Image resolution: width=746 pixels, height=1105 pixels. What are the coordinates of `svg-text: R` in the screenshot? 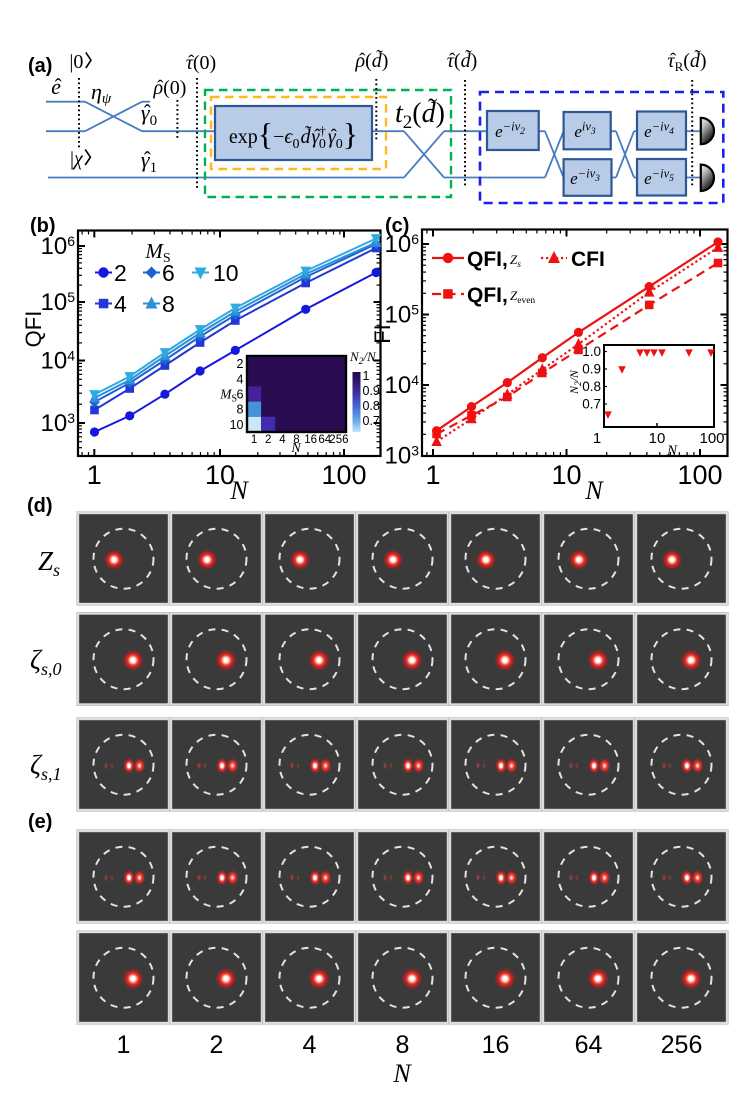 It's located at (679, 66).